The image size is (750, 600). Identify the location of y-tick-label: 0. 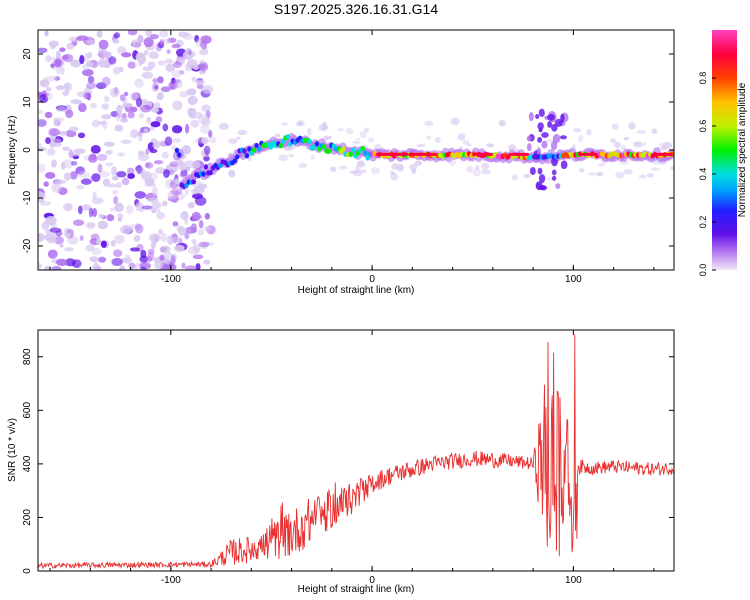
(27, 150).